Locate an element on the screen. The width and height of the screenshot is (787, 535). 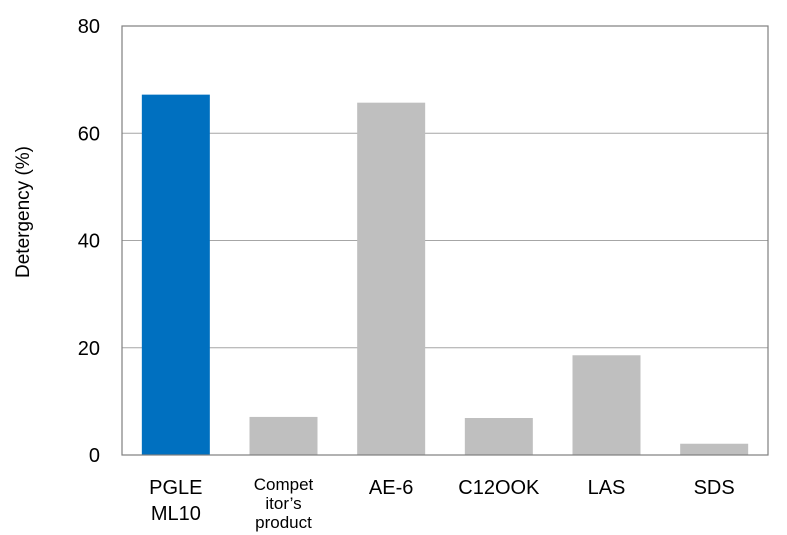
x-category-label: product is located at coordinates (283, 522).